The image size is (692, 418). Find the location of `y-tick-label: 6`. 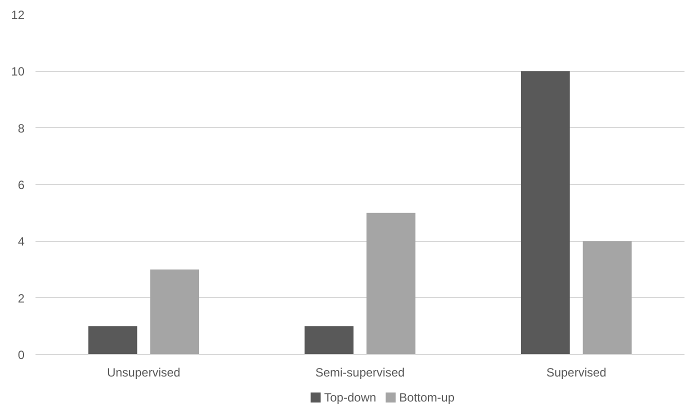

y-tick-label: 6 is located at coordinates (21, 185).